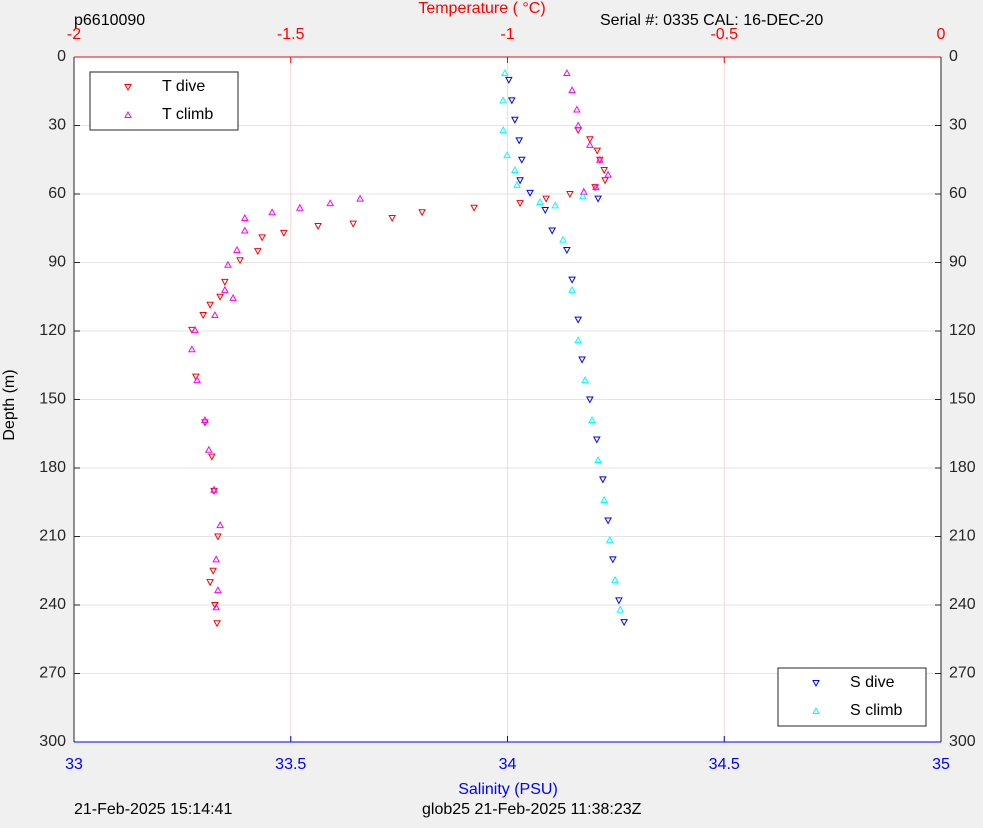 This screenshot has height=828, width=983. What do you see at coordinates (958, 193) in the screenshot?
I see `y-right-tick-label: 60` at bounding box center [958, 193].